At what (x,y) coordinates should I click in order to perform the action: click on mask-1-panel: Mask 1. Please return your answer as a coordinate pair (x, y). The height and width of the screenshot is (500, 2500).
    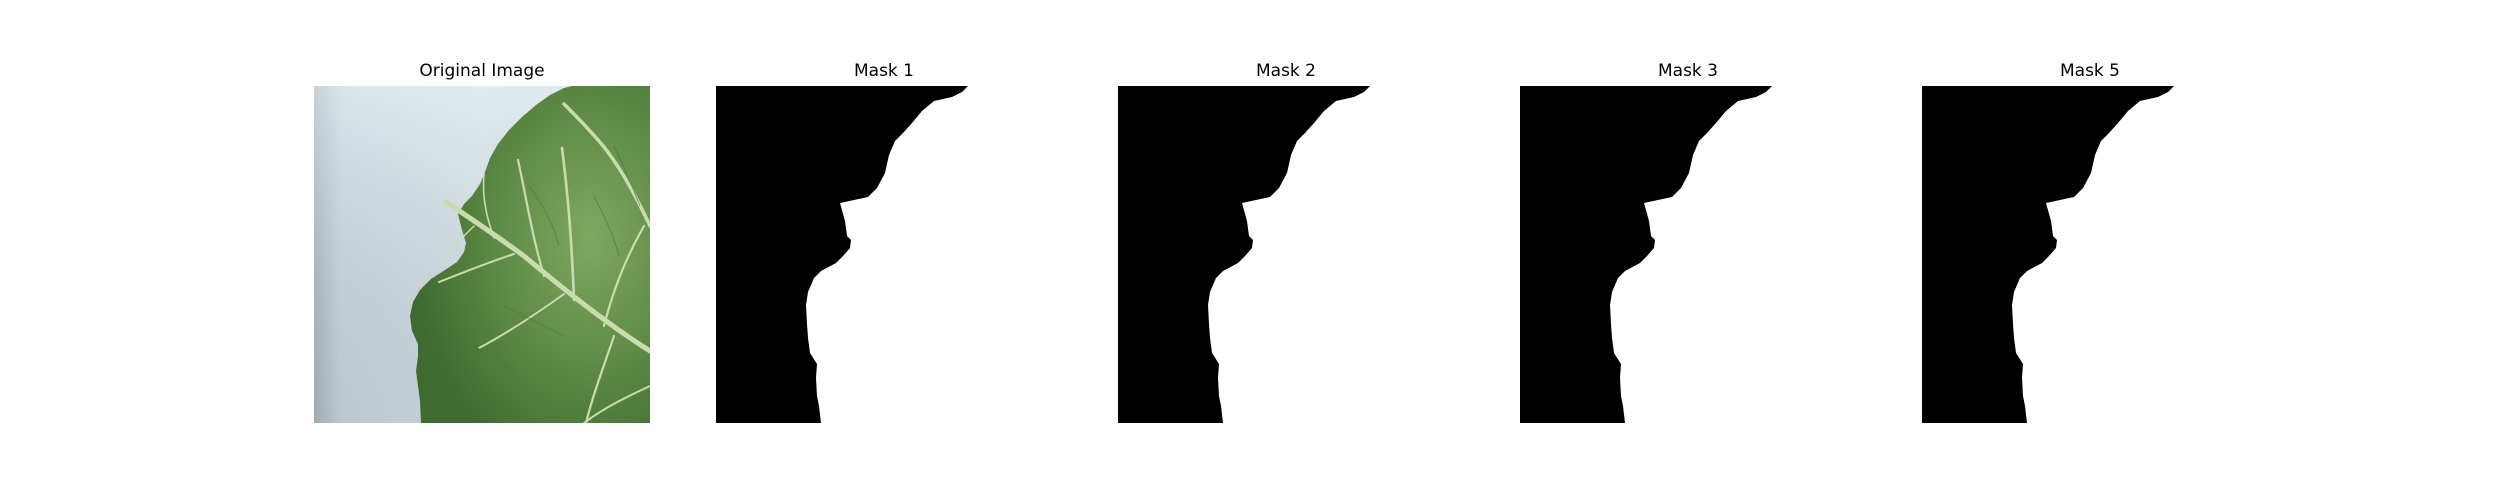
    Looking at the image, I should click on (884, 242).